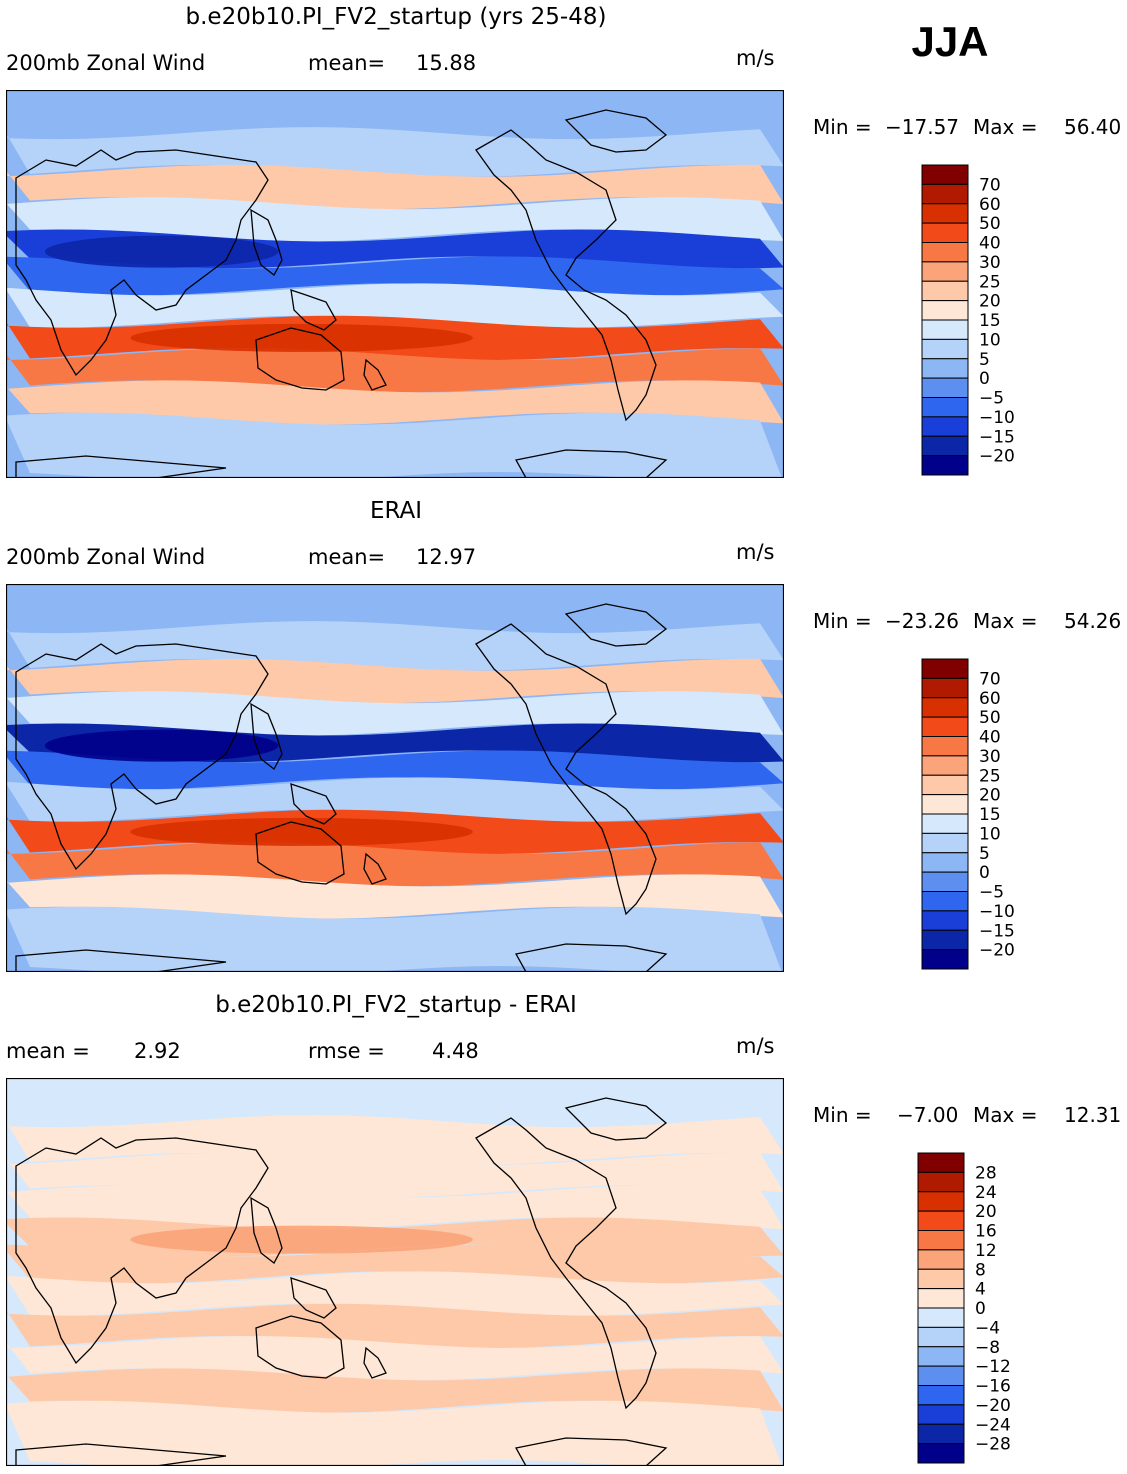  I want to click on colorbar-tick-label: 8, so click(980, 1270).